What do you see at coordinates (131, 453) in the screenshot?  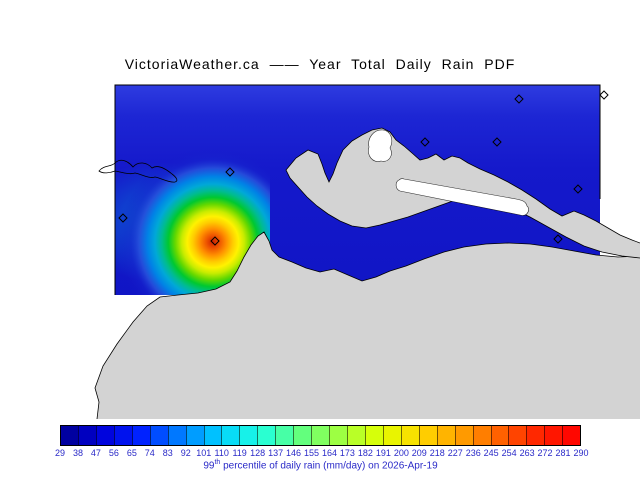 I see `colorbar-tick: 65` at bounding box center [131, 453].